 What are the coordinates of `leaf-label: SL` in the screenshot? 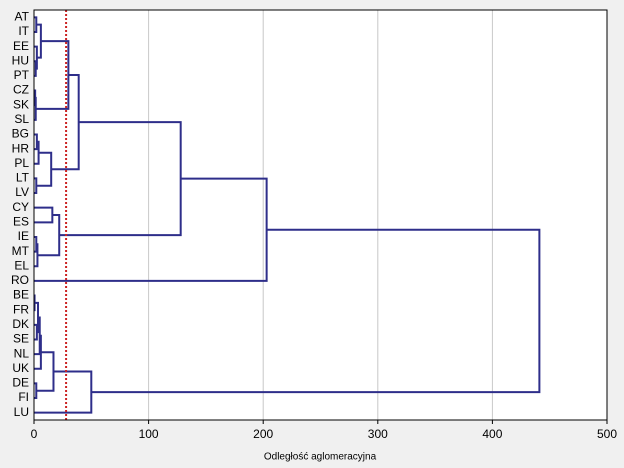 It's located at (21, 119).